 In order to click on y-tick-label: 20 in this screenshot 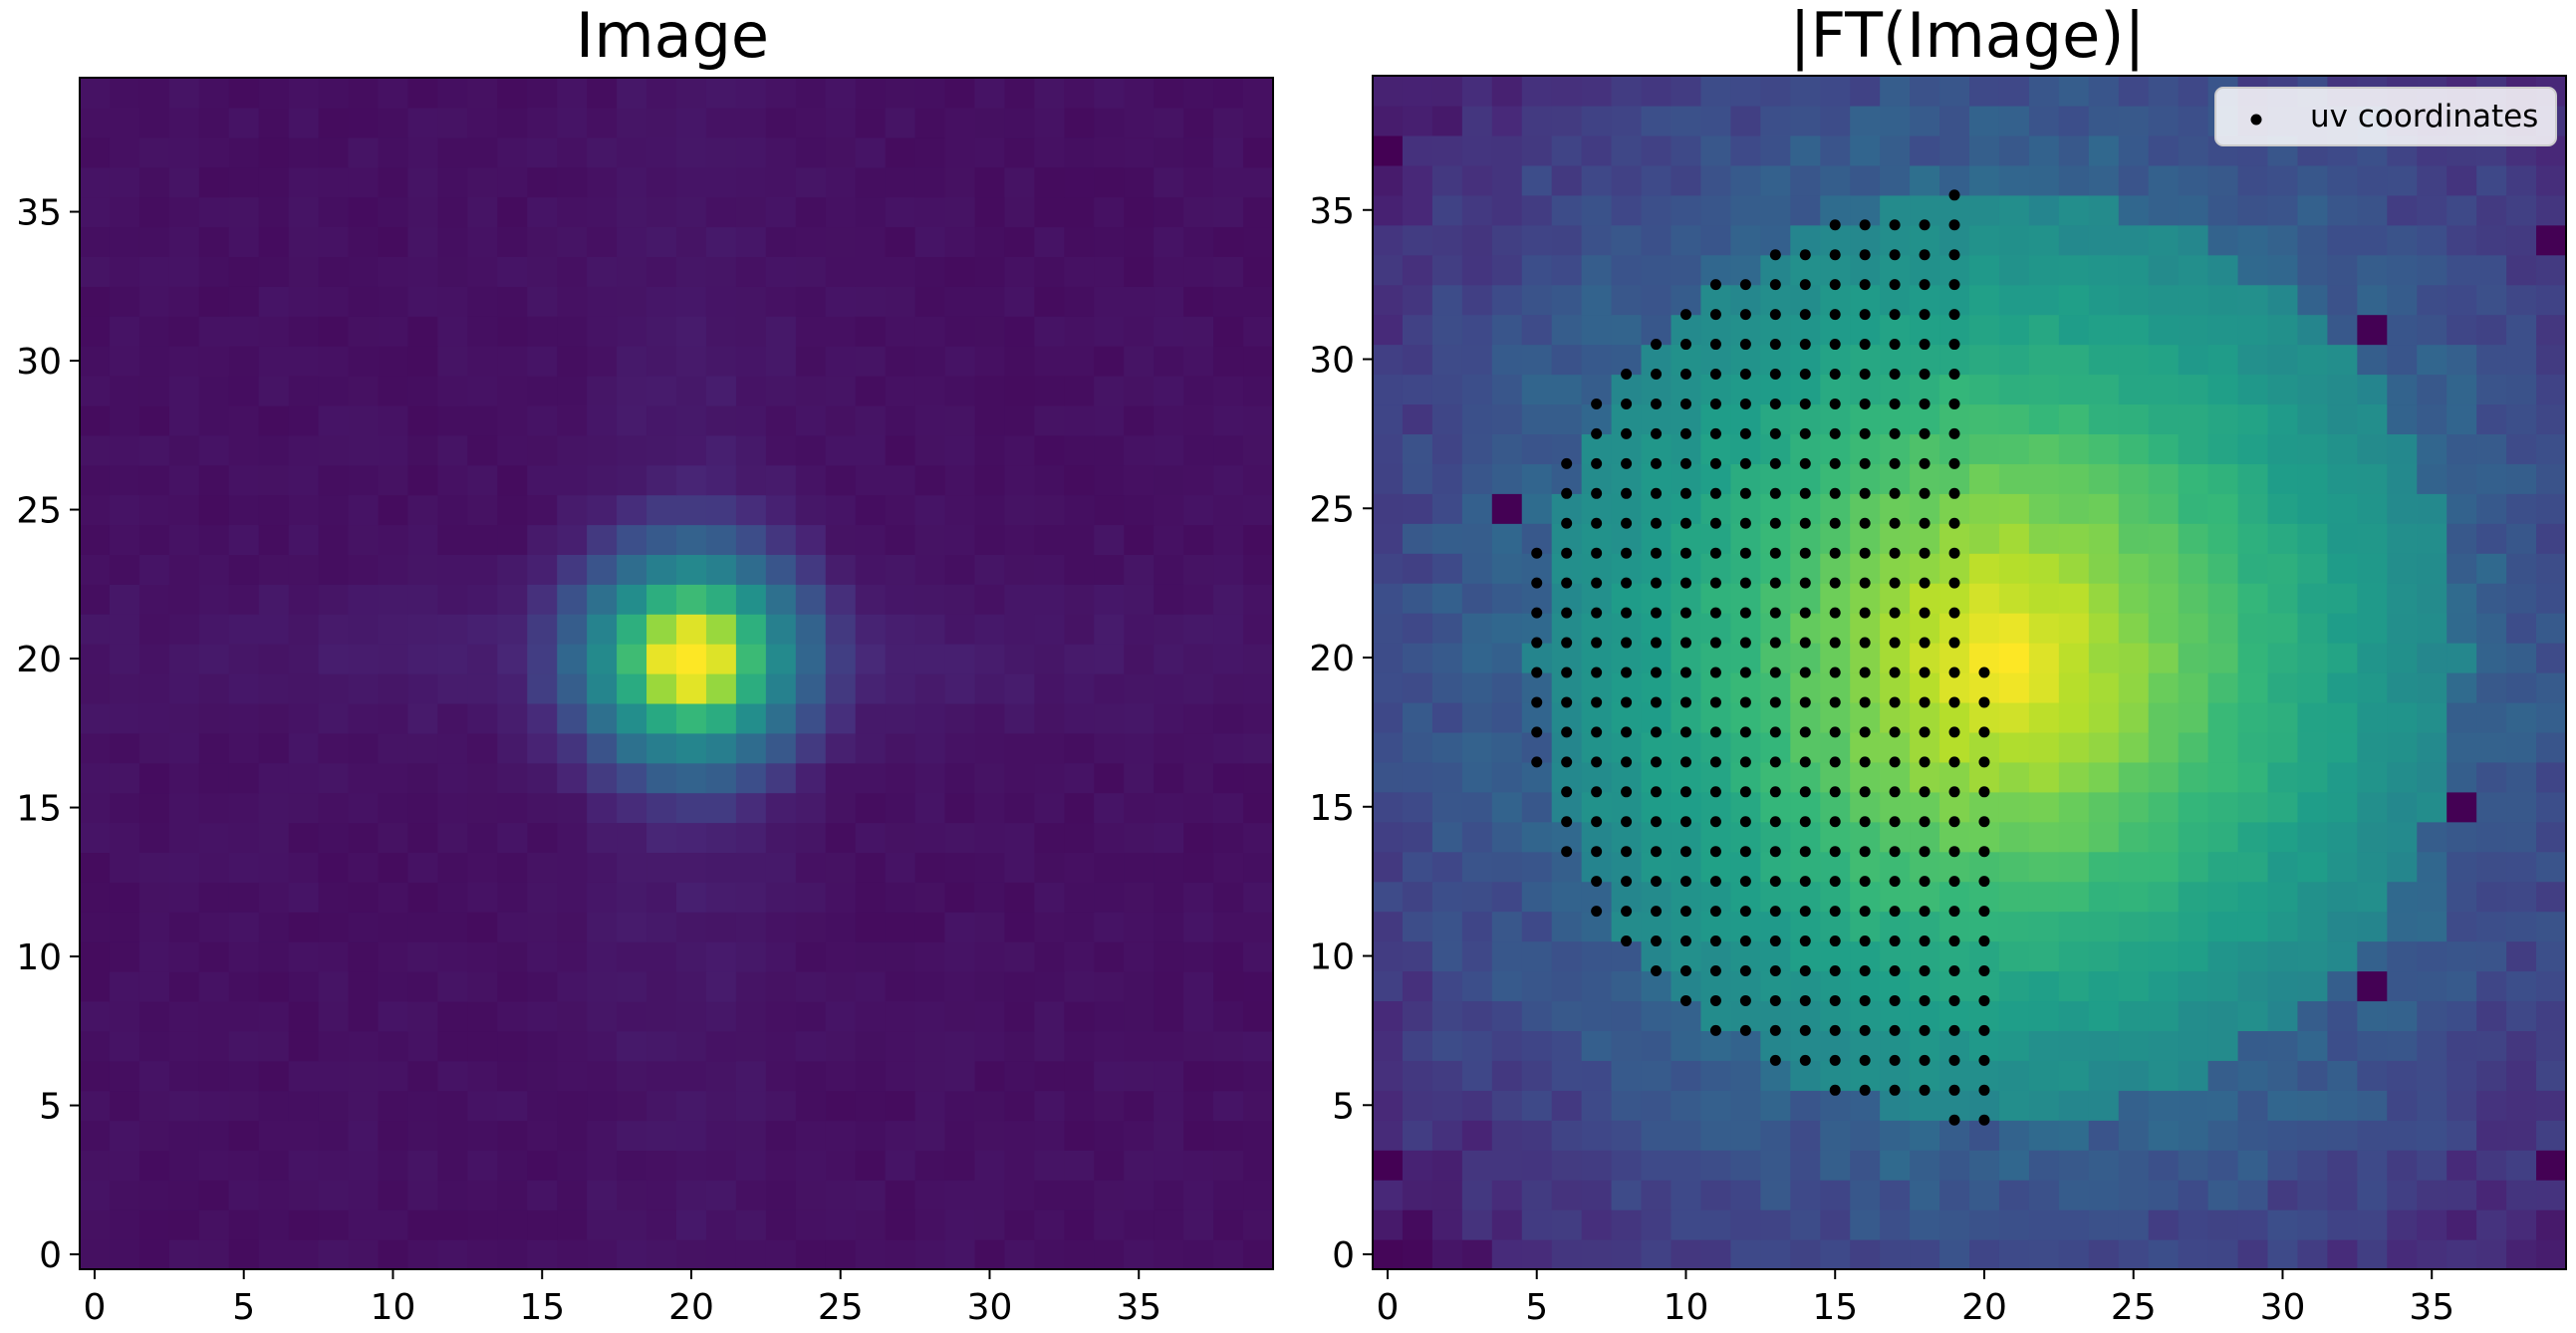, I will do `click(1332, 659)`.